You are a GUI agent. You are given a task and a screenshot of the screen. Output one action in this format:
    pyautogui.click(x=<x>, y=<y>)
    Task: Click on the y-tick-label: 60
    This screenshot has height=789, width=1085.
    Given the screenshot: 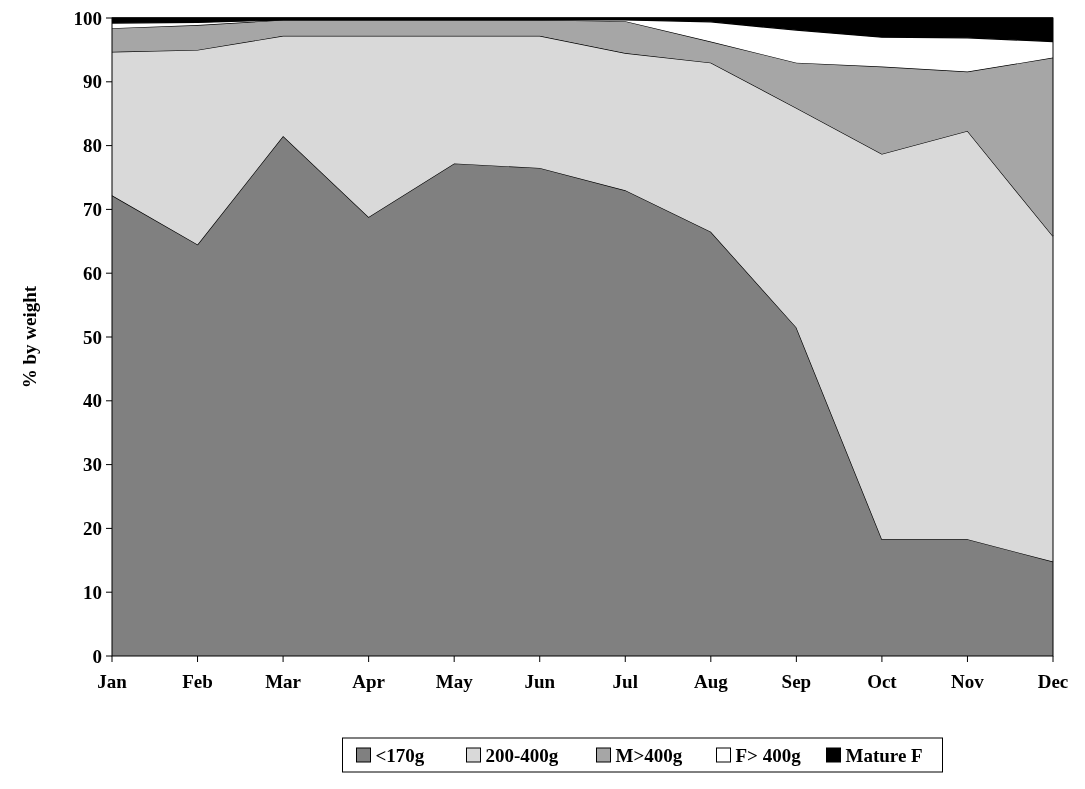 What is the action you would take?
    pyautogui.click(x=92, y=273)
    